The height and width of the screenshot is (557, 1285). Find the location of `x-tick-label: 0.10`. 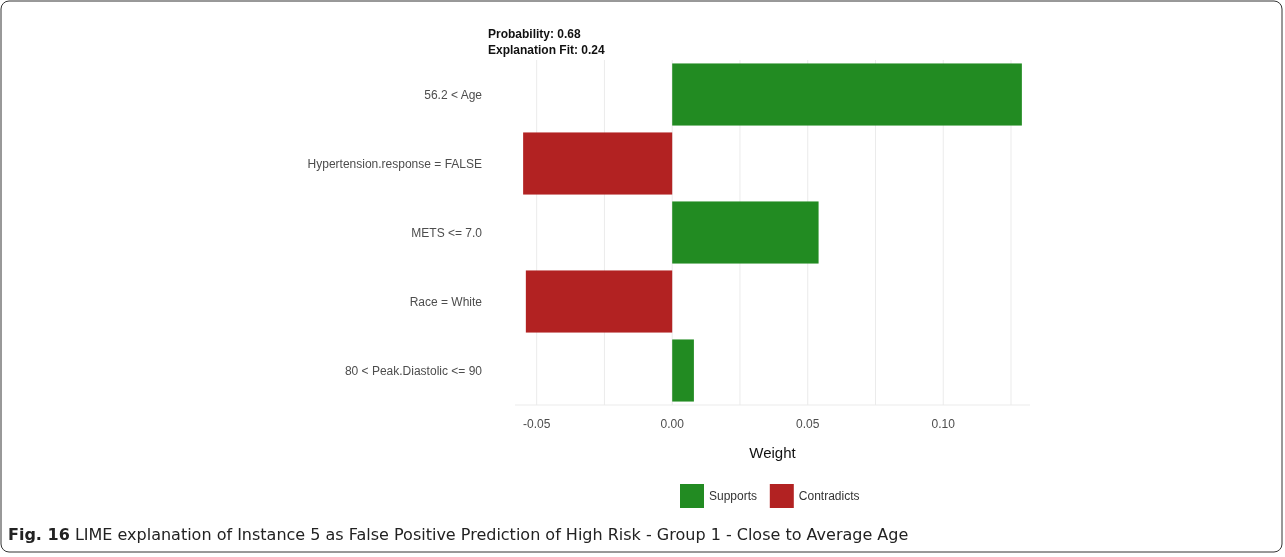

x-tick-label: 0.10 is located at coordinates (943, 424).